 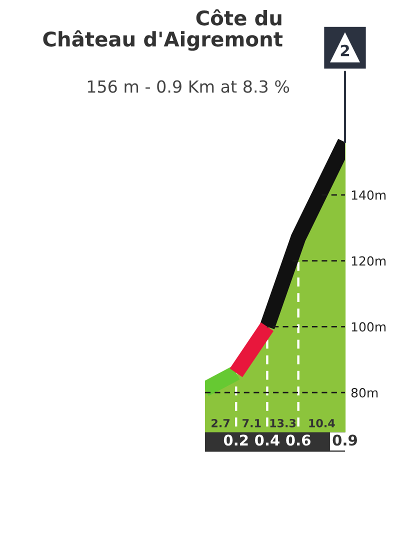 I want to click on annotation: 13.3, so click(x=283, y=423).